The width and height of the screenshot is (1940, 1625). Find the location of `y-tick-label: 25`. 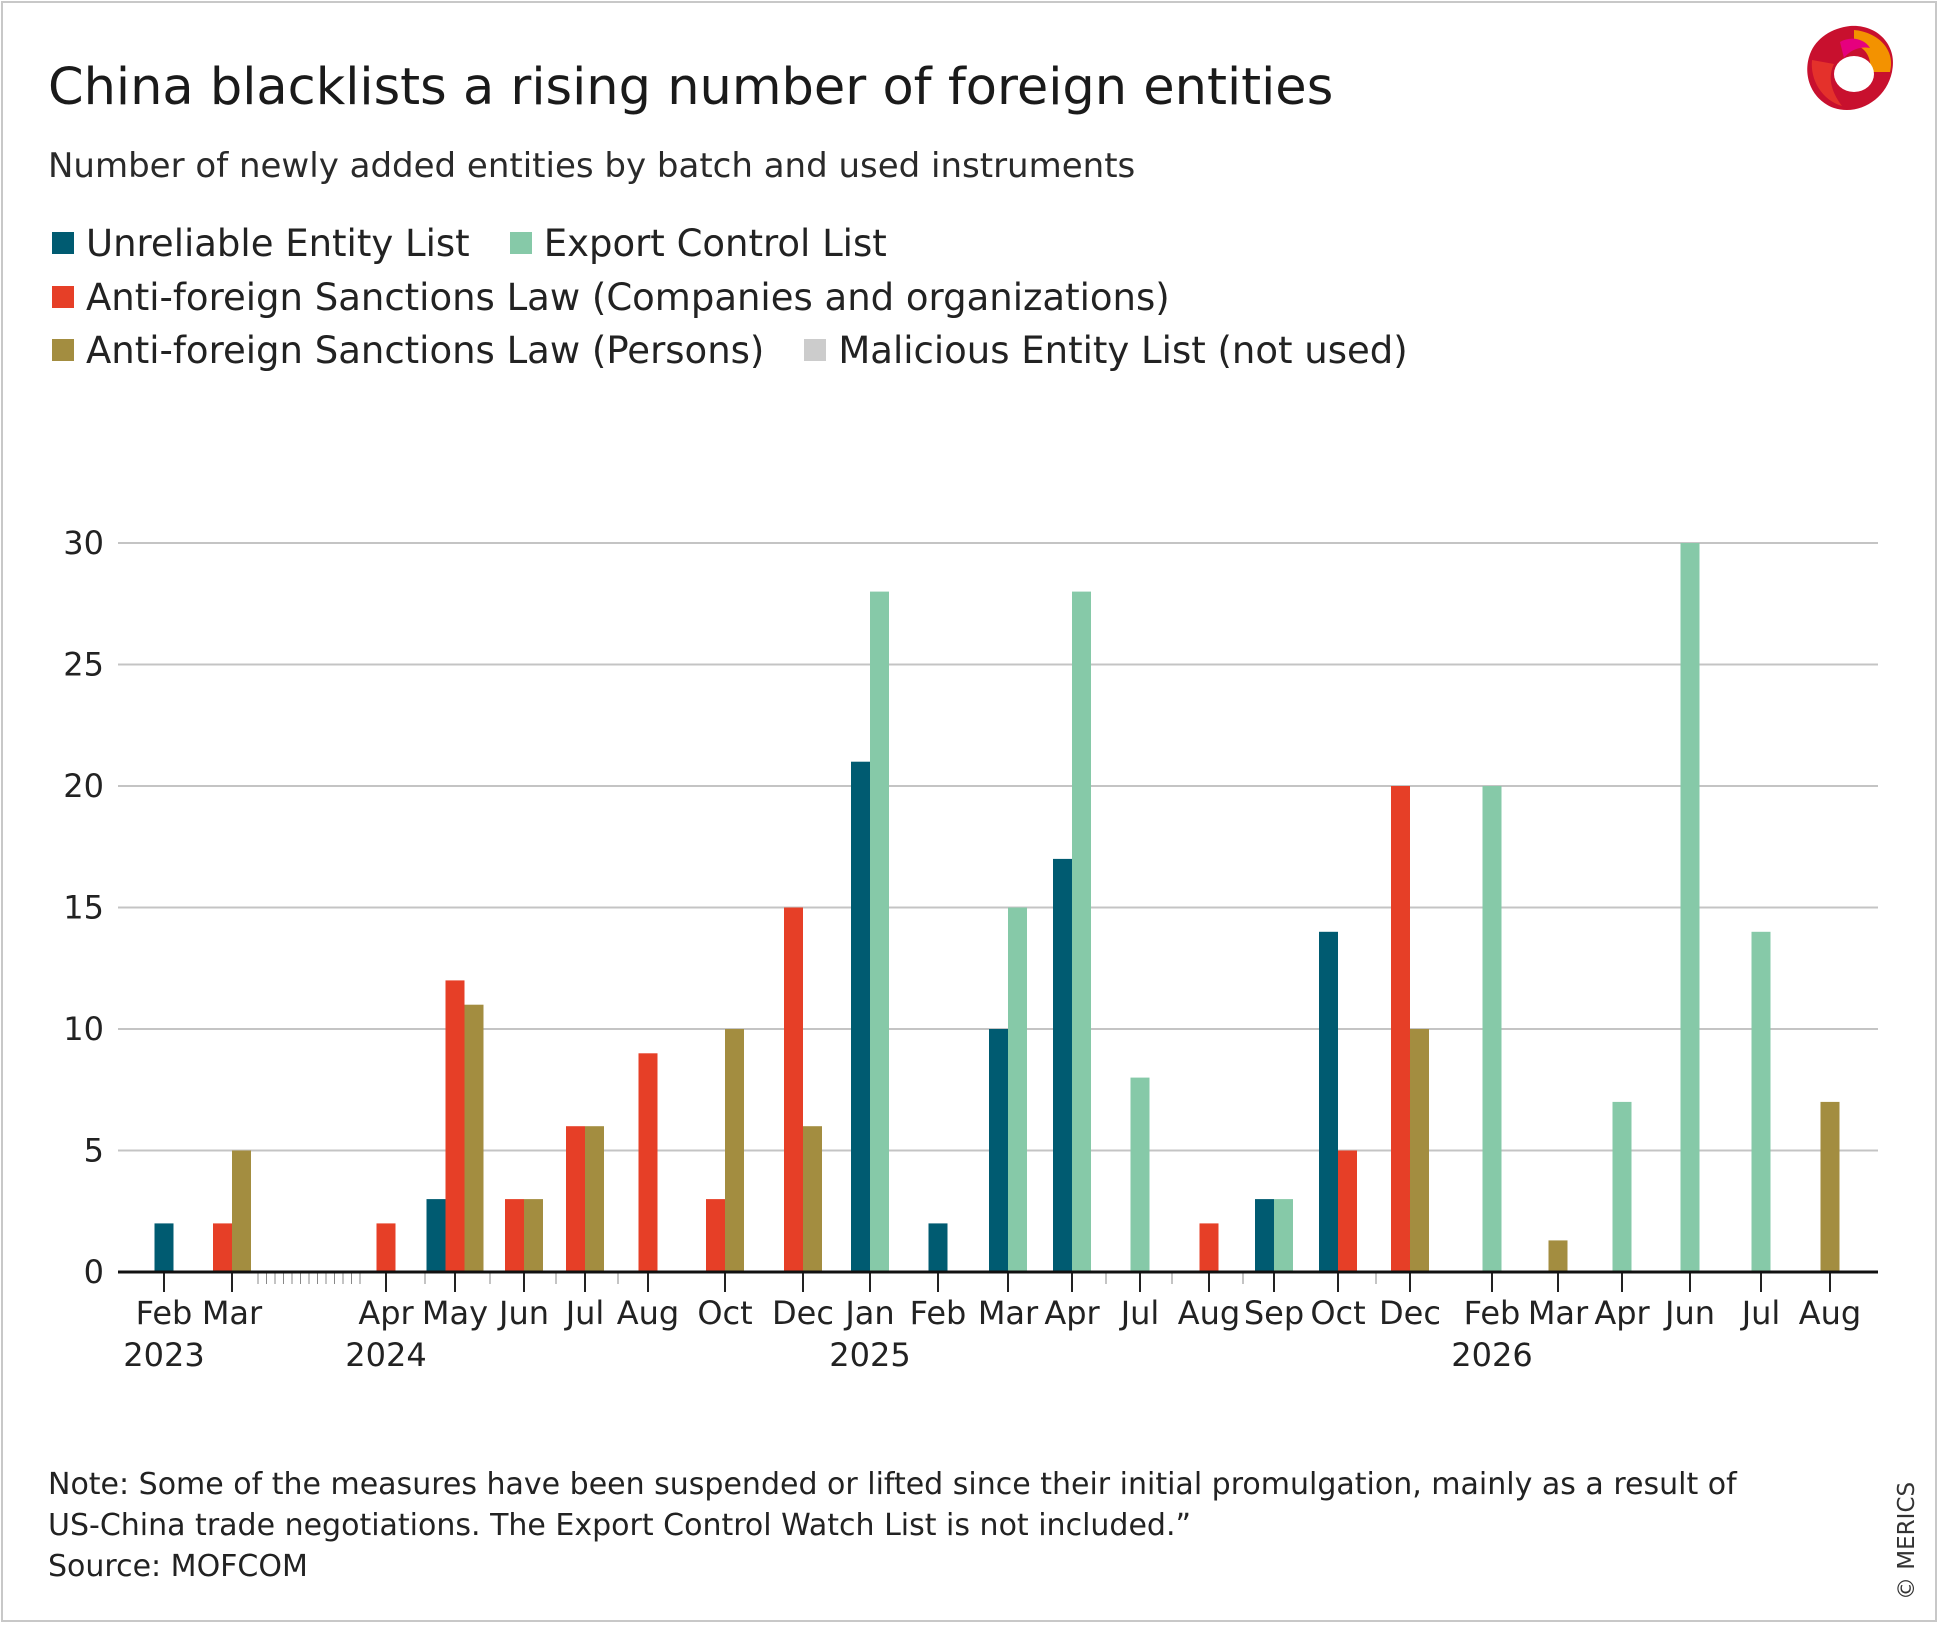

y-tick-label: 25 is located at coordinates (83, 665).